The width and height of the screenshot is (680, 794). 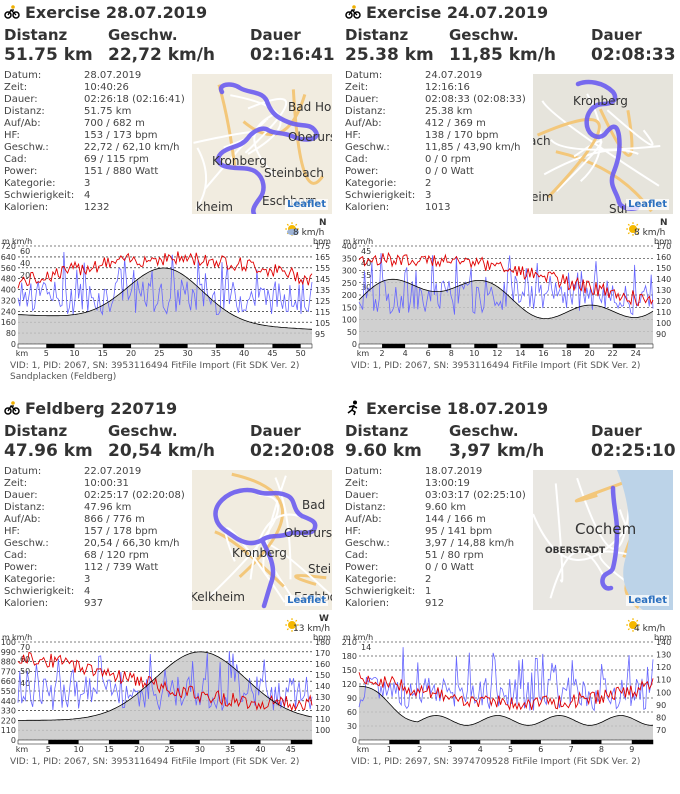 What do you see at coordinates (446, 12) in the screenshot?
I see `card-header: Exercise 24.07.2019` at bounding box center [446, 12].